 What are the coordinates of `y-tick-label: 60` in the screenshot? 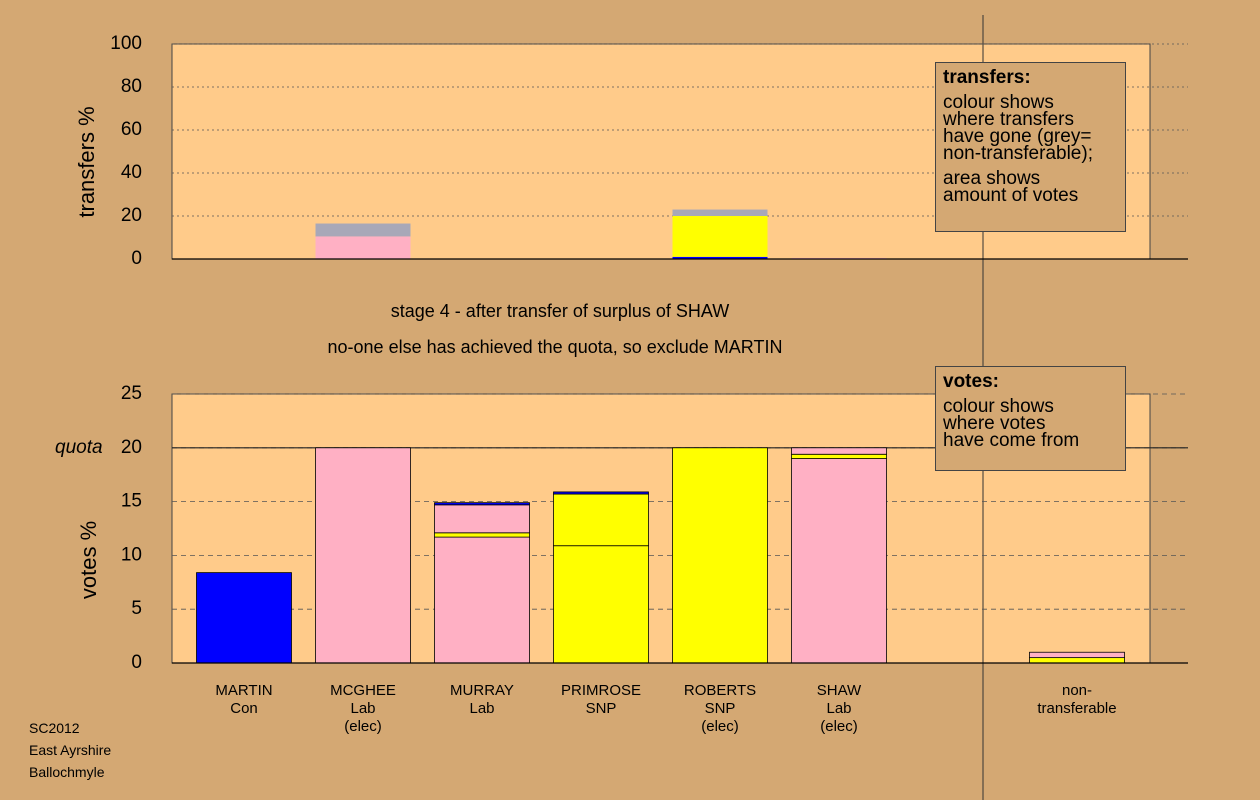 It's located at (131, 129).